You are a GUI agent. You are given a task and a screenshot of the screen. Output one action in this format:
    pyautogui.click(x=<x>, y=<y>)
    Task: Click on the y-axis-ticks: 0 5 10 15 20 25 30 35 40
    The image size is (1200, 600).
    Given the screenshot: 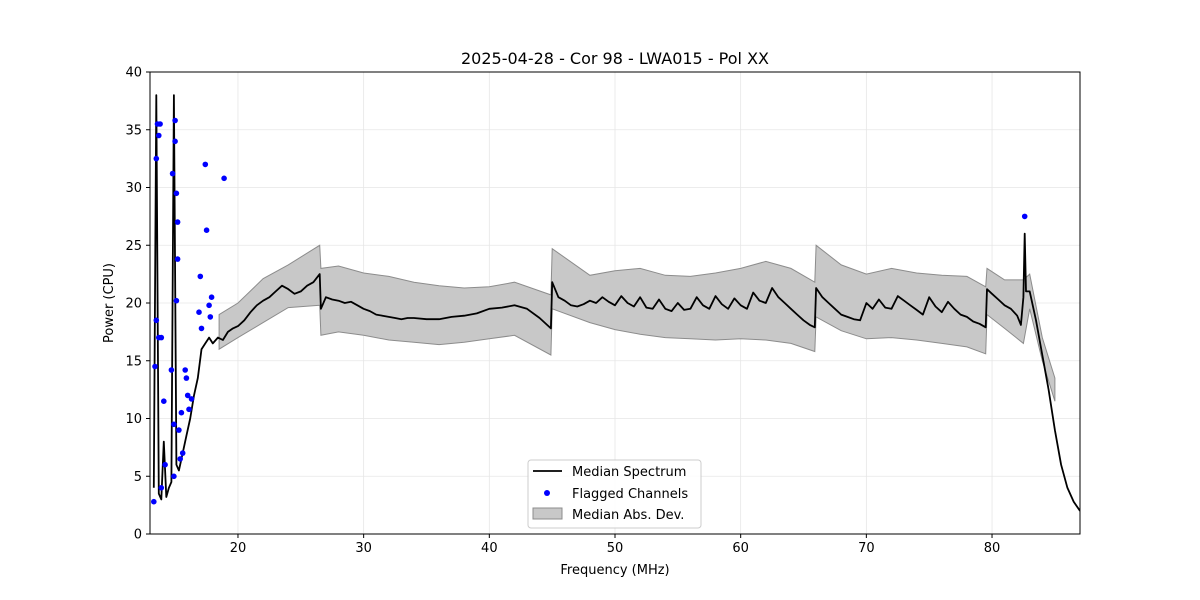 What is the action you would take?
    pyautogui.click(x=137, y=304)
    